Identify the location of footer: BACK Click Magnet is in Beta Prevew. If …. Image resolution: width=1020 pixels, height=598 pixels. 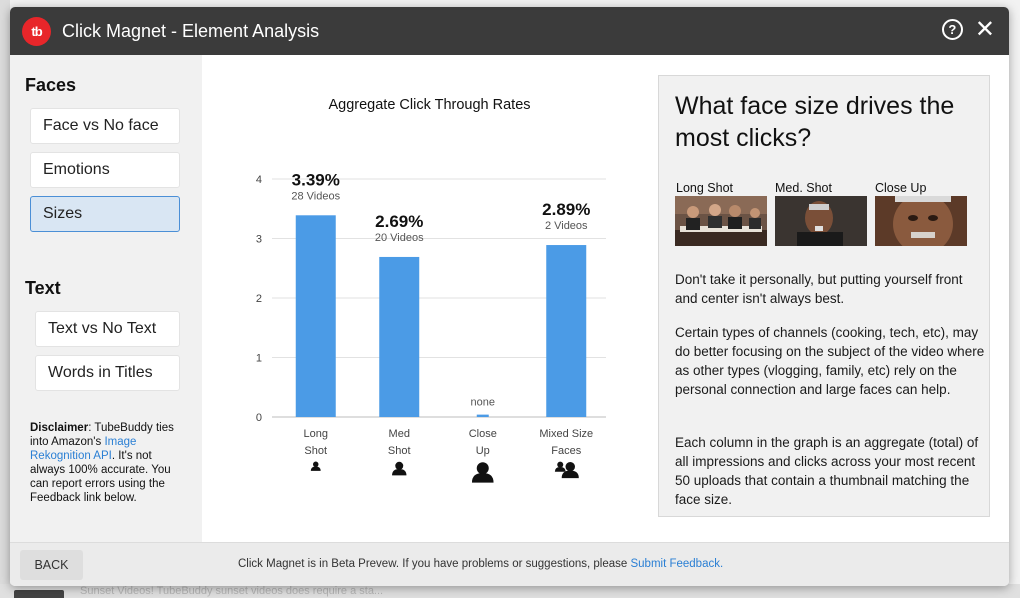
(509, 564).